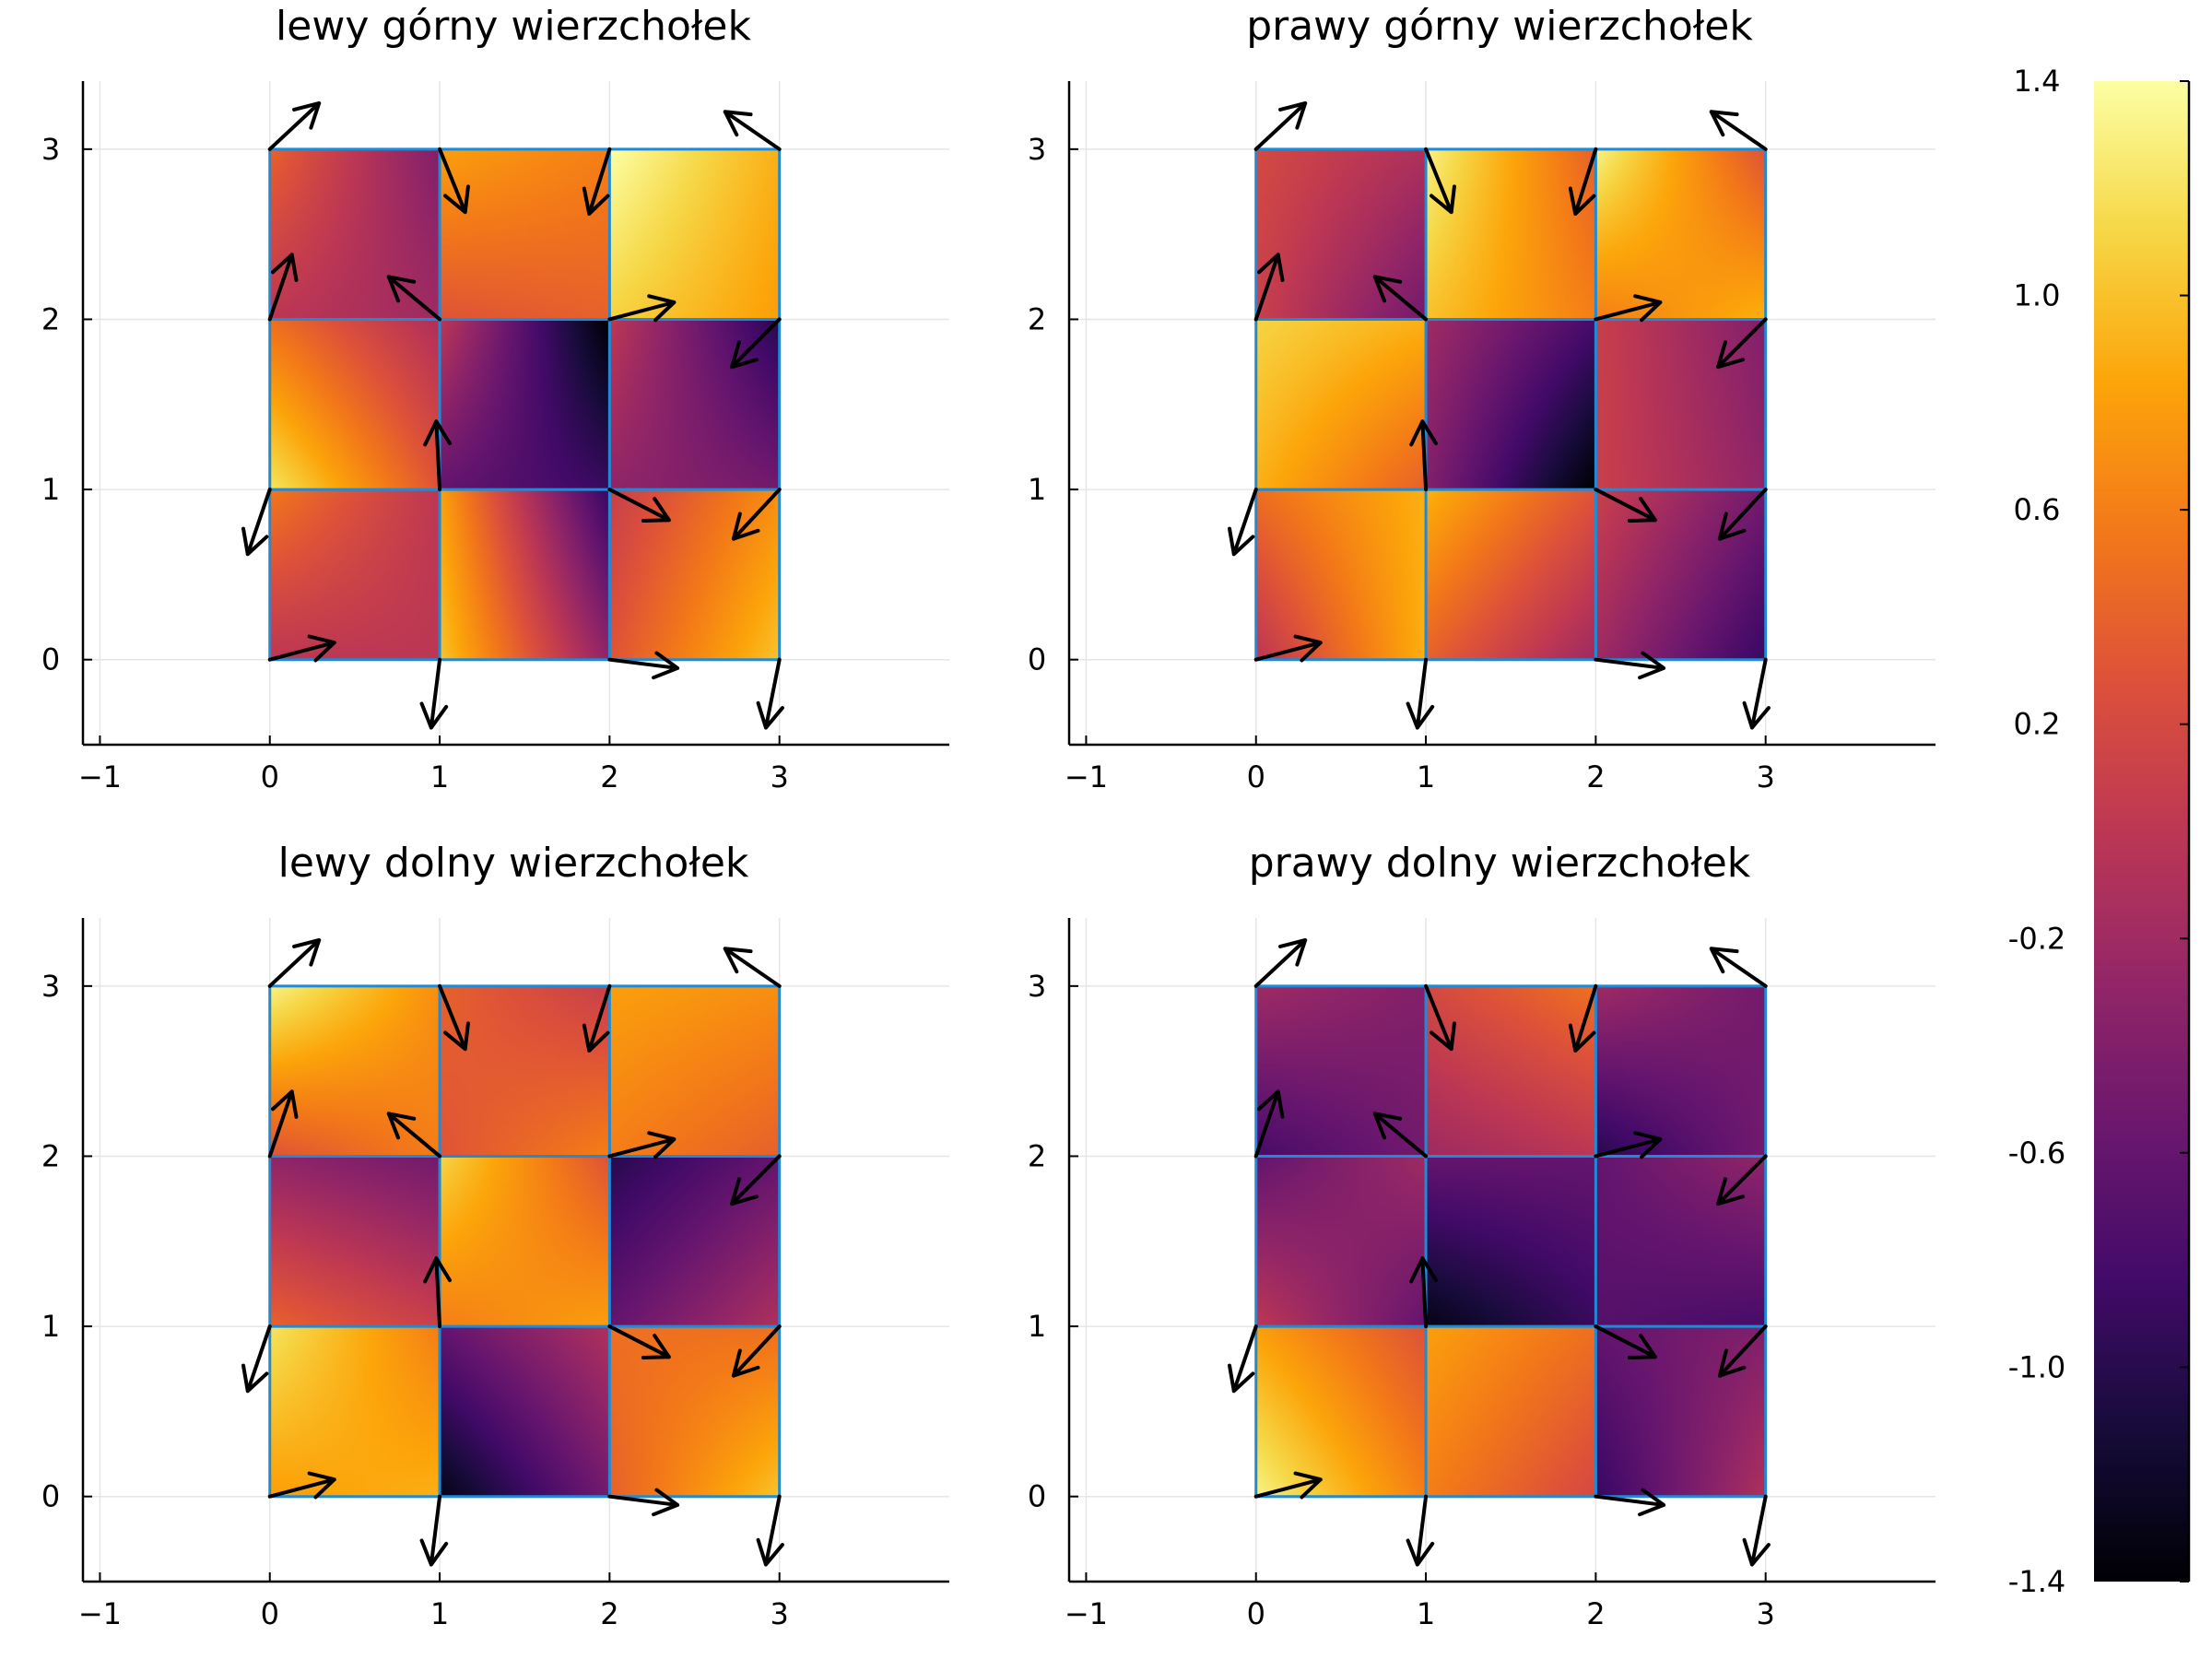  I want to click on cell-edges, so click(1511, 404).